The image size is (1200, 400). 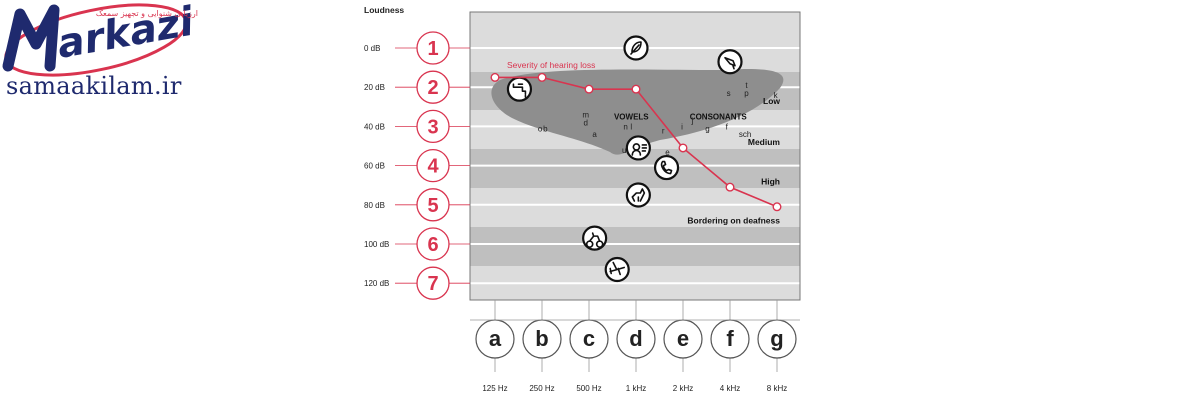 What do you see at coordinates (746, 93) in the screenshot?
I see `phoneme: p` at bounding box center [746, 93].